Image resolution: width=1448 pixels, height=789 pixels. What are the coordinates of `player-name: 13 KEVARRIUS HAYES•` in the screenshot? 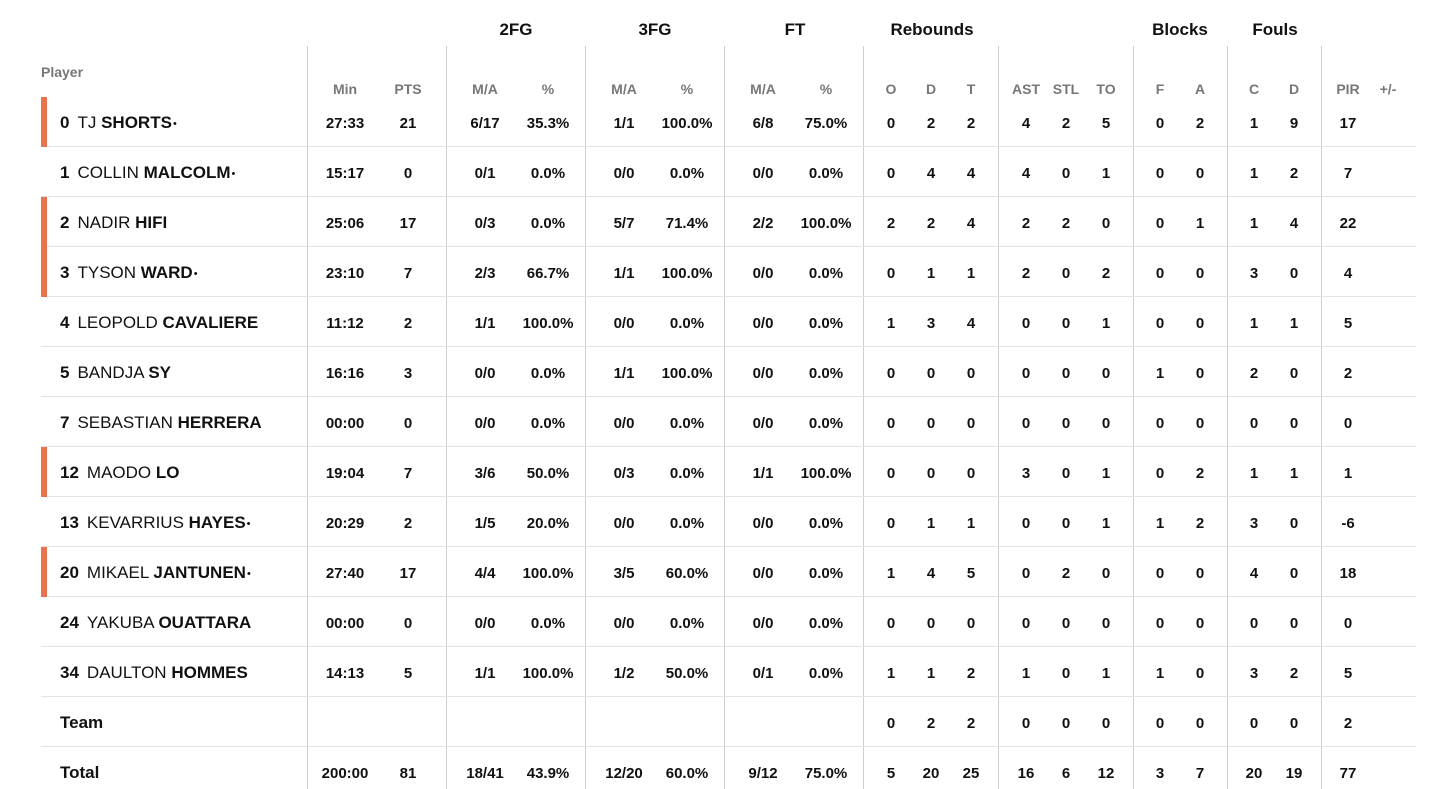 It's located at (155, 523).